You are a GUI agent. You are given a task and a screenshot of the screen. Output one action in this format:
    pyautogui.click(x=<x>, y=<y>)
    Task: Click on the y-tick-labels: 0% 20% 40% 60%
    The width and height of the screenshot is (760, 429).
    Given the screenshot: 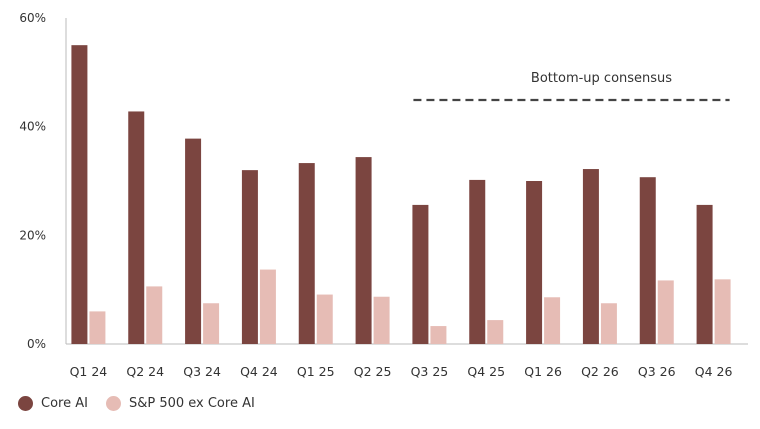 What is the action you would take?
    pyautogui.click(x=32, y=181)
    